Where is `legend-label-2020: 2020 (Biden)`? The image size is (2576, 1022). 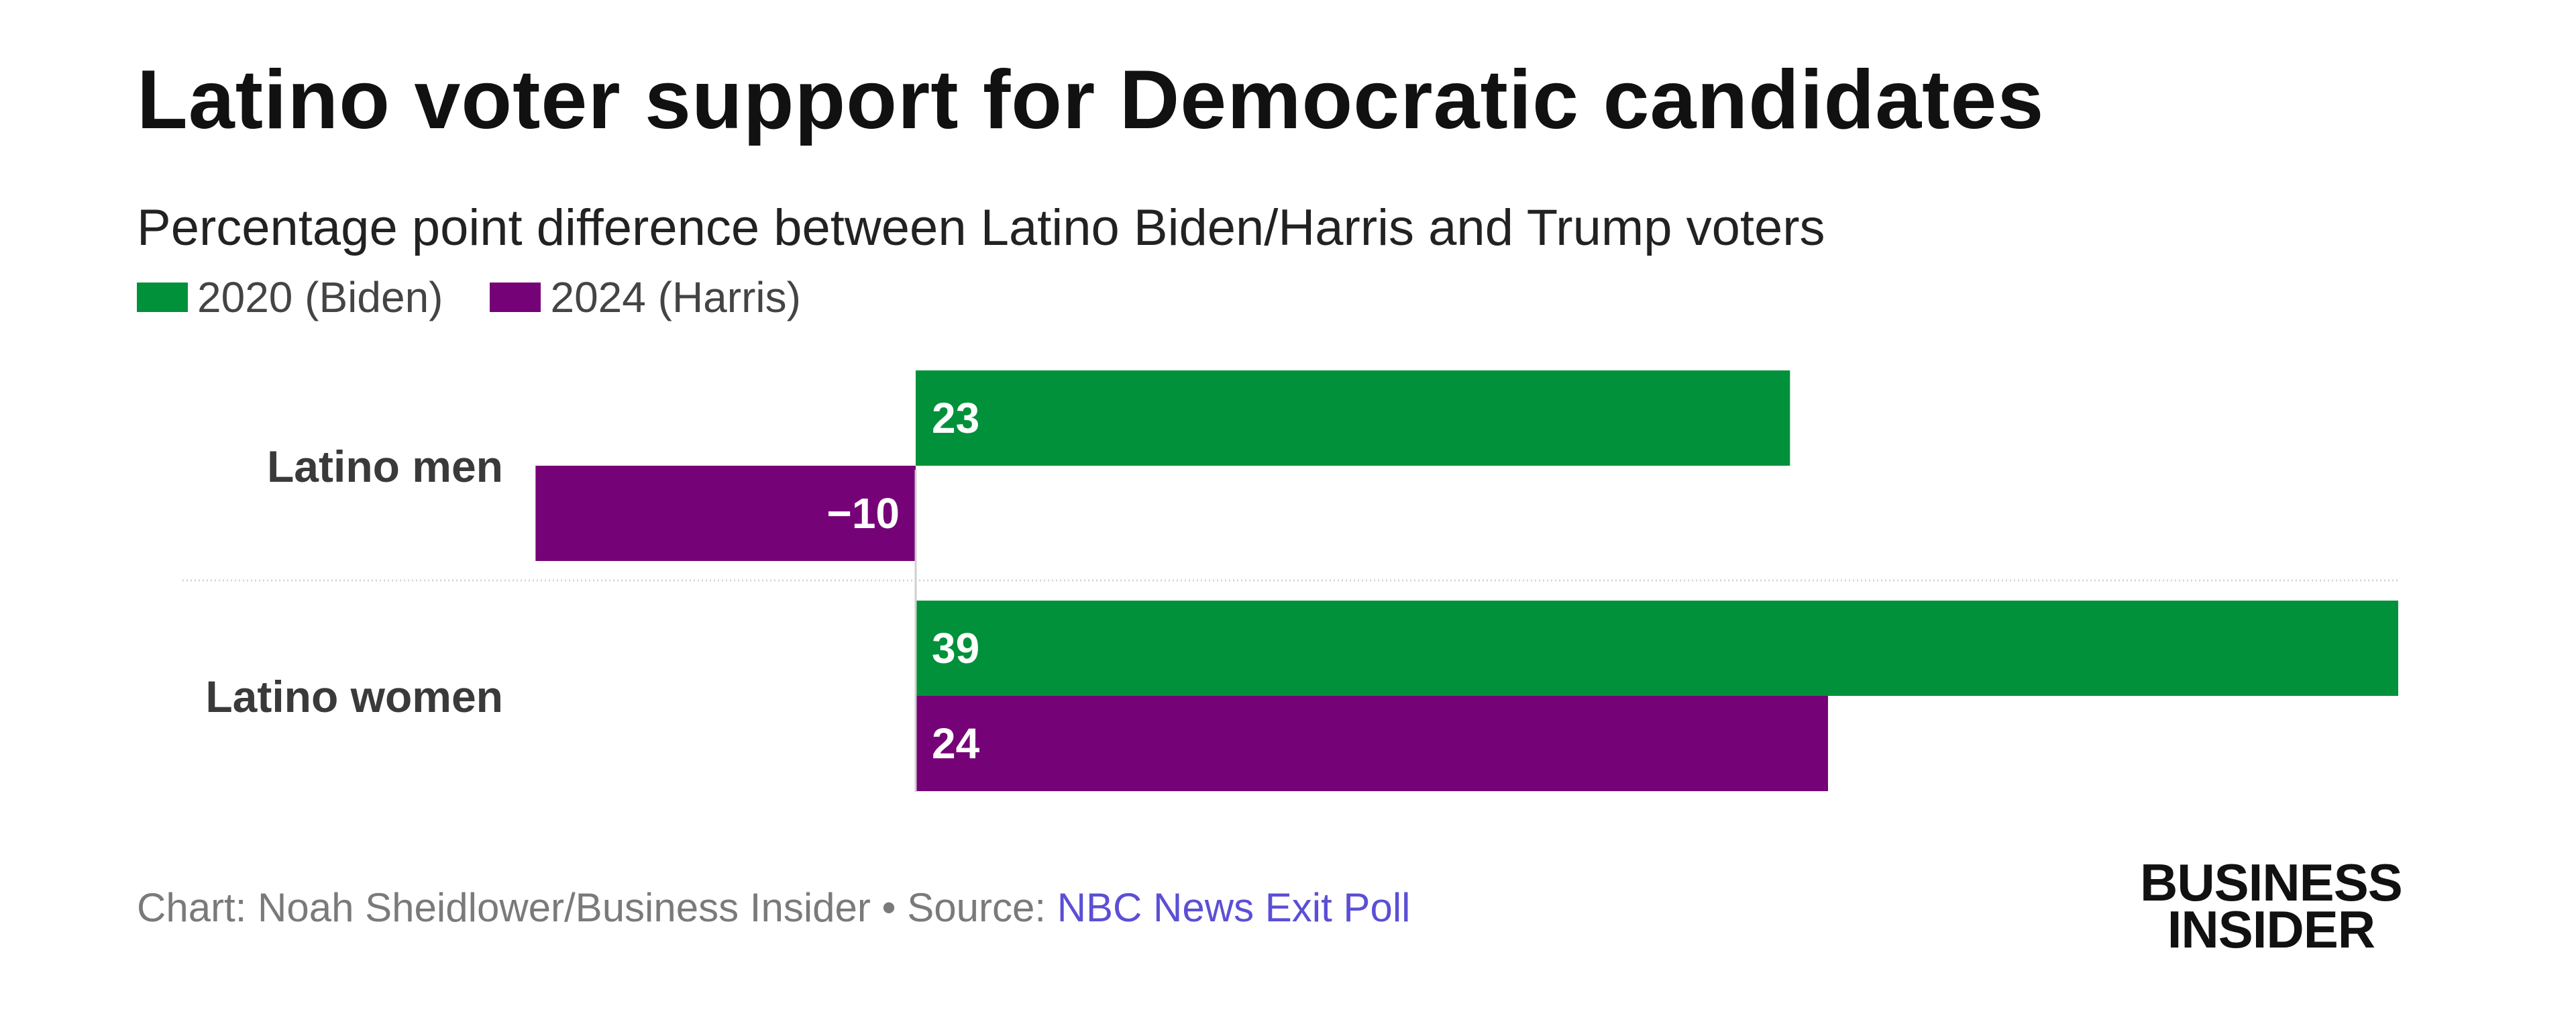 legend-label-2020: 2020 (Biden) is located at coordinates (320, 297).